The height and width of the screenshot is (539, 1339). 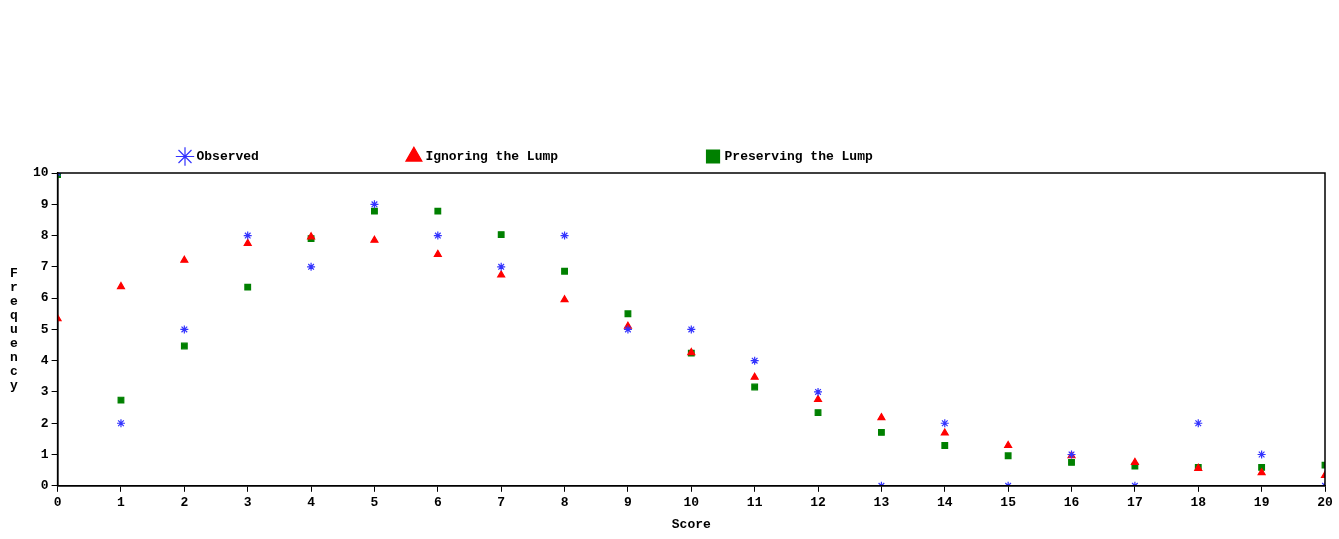 I want to click on y-tick-label: 10, so click(x=40, y=173).